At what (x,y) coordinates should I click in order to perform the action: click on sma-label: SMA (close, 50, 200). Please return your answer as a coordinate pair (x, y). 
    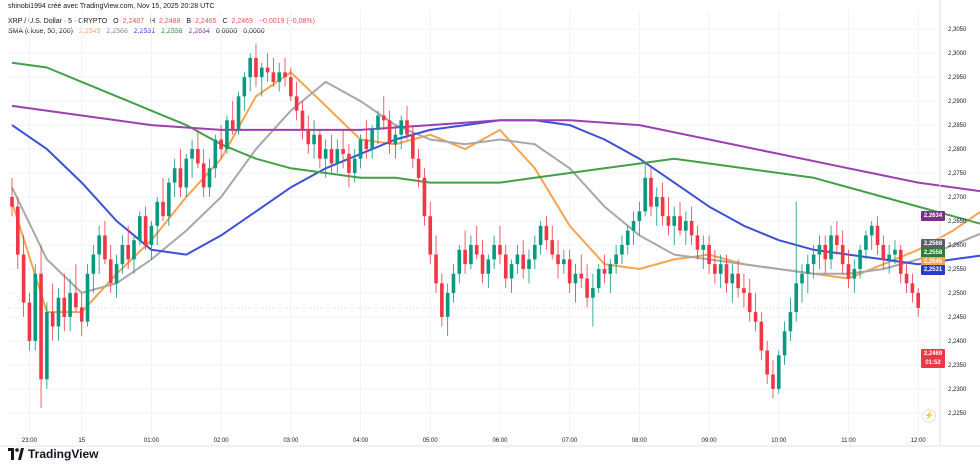
    Looking at the image, I should click on (40, 31).